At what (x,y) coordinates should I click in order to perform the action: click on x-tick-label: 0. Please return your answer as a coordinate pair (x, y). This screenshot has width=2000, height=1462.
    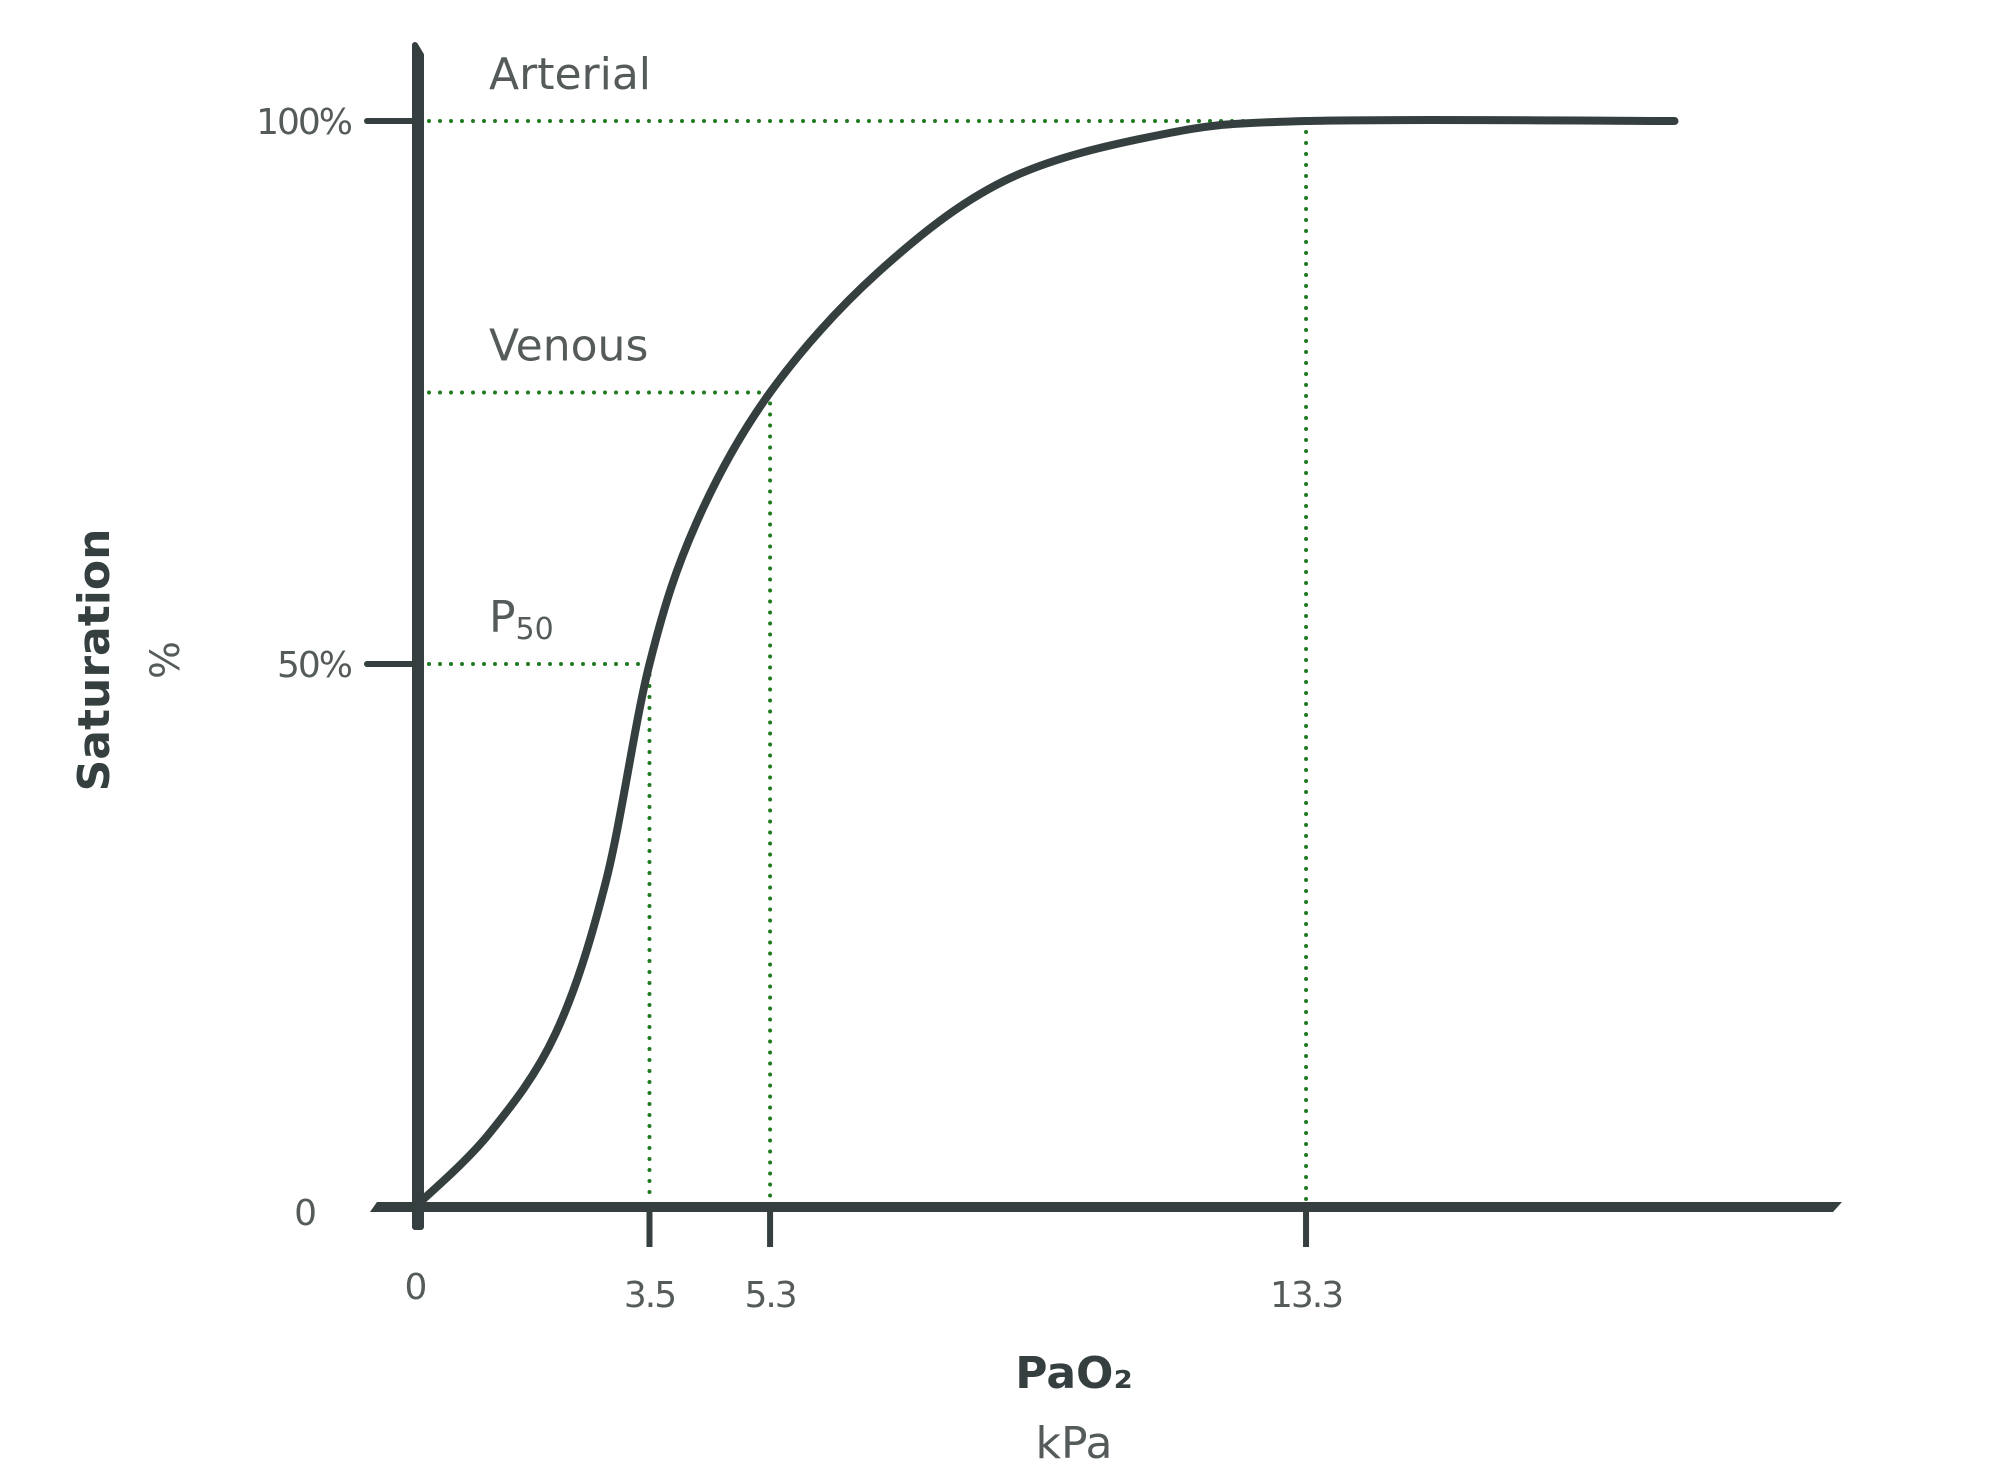
    Looking at the image, I should click on (415, 1287).